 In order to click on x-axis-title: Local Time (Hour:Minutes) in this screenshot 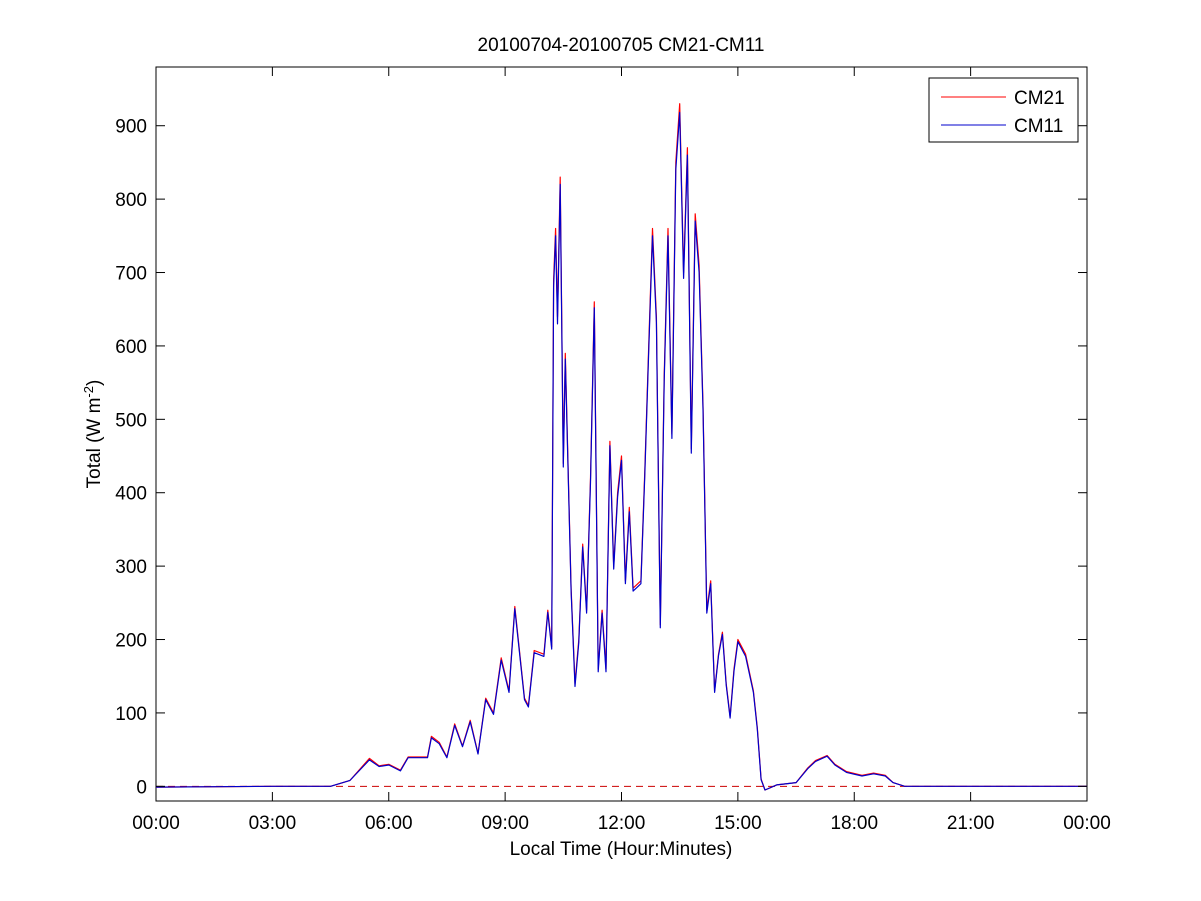, I will do `click(621, 849)`.